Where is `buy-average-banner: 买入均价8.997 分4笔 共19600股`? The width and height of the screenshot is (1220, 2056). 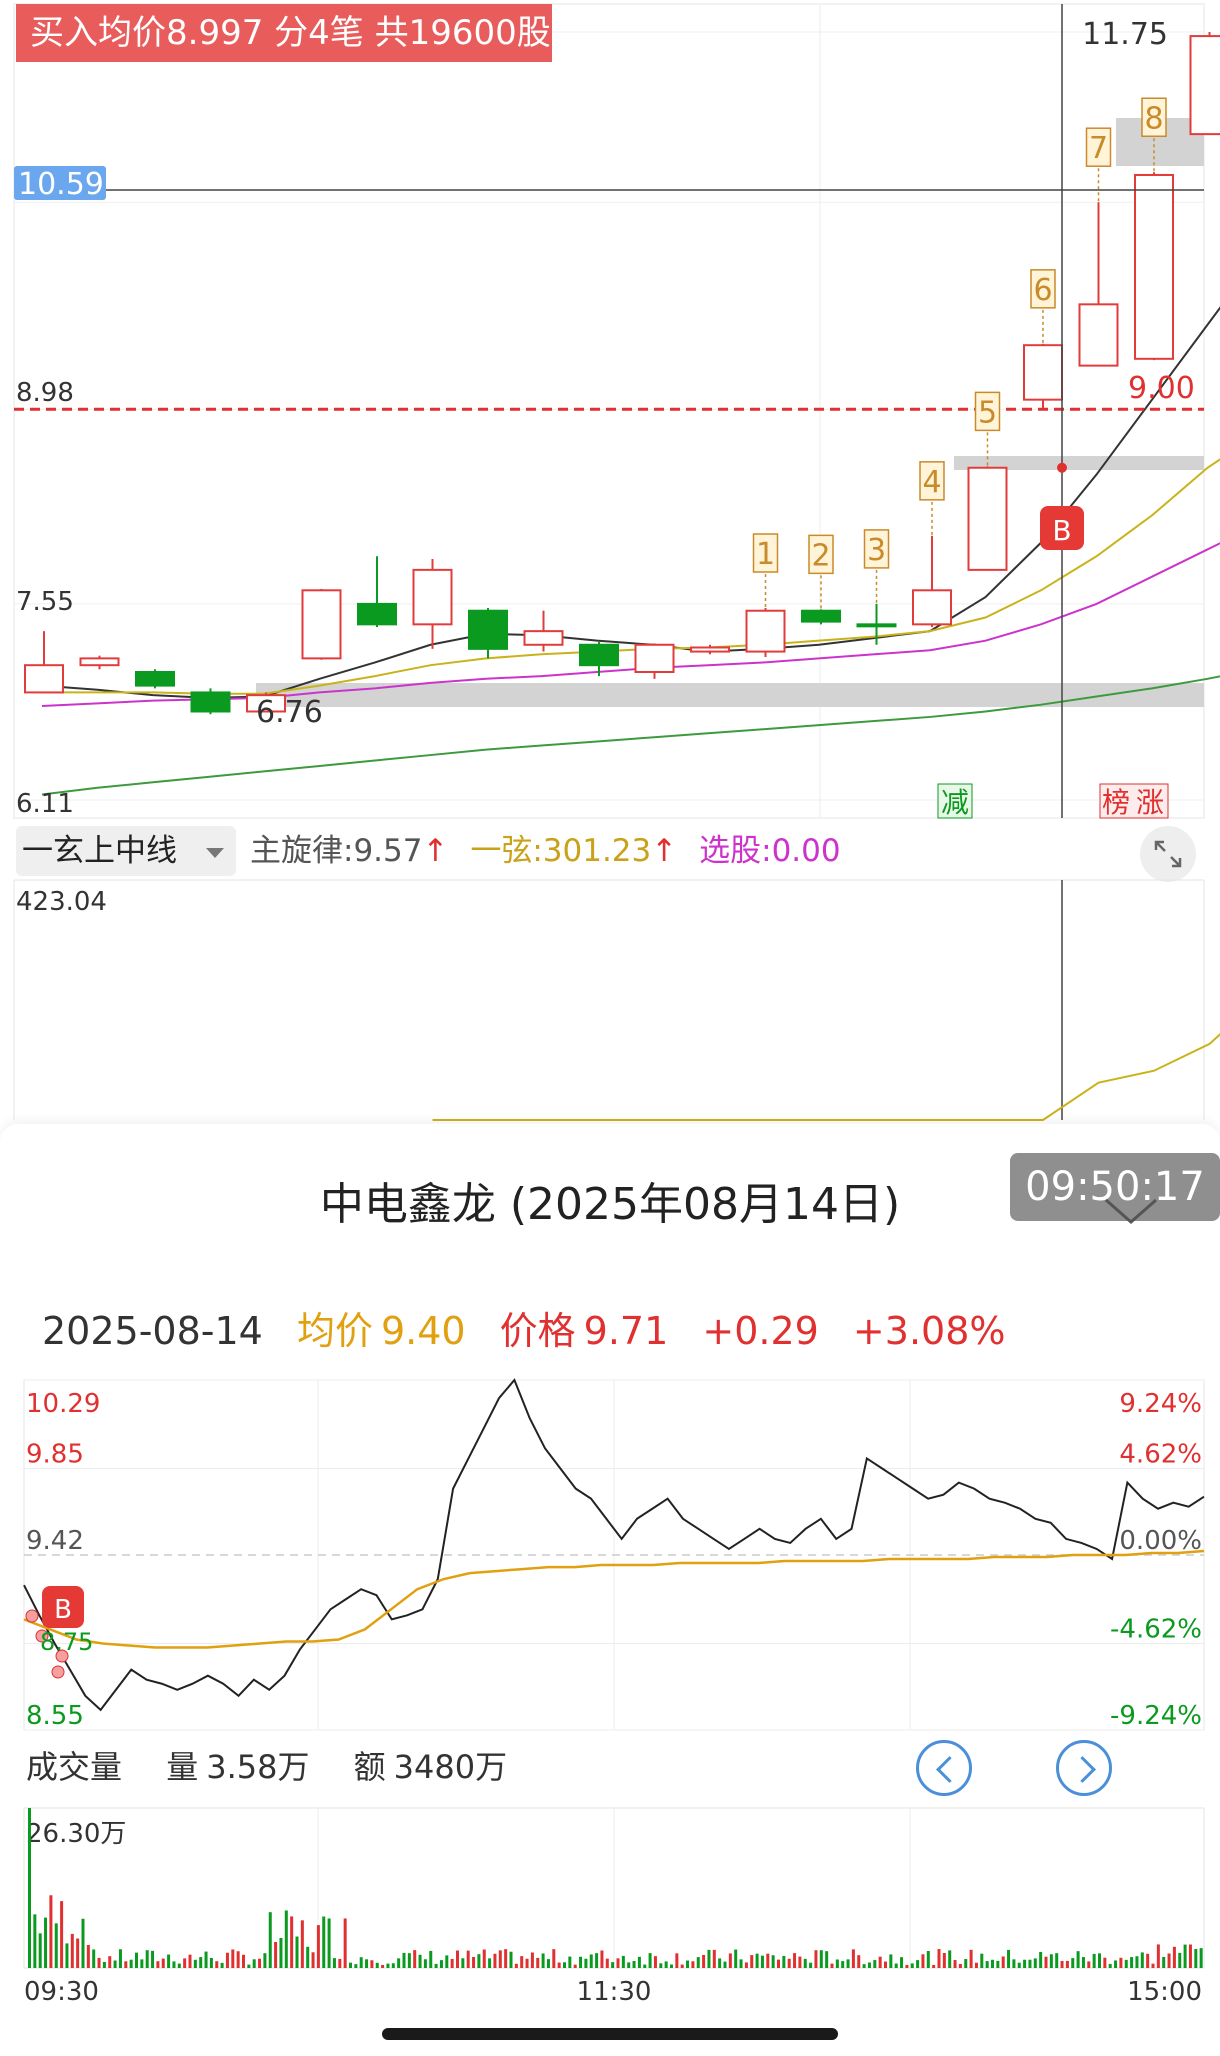
buy-average-banner: 买入均价8.997 分4笔 共19600股 is located at coordinates (284, 33).